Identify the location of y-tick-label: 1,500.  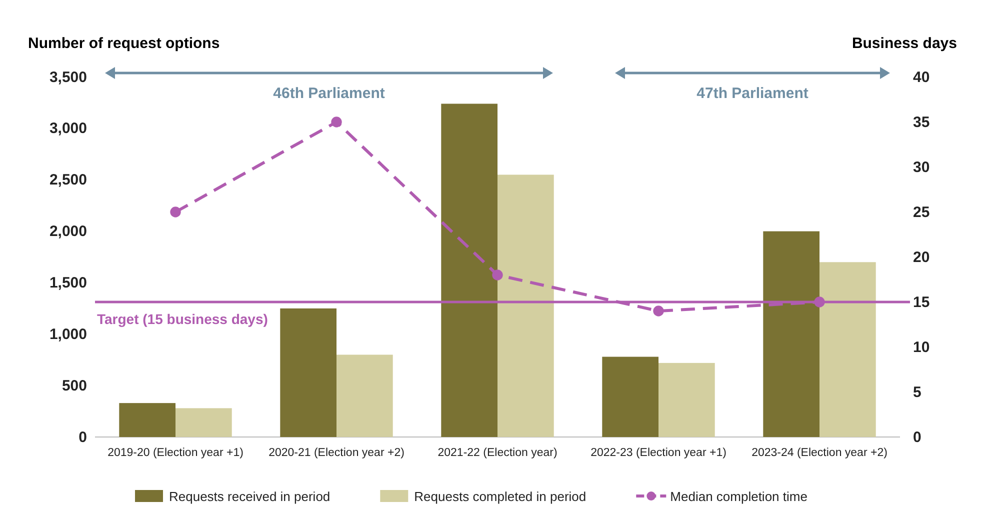
(68, 283).